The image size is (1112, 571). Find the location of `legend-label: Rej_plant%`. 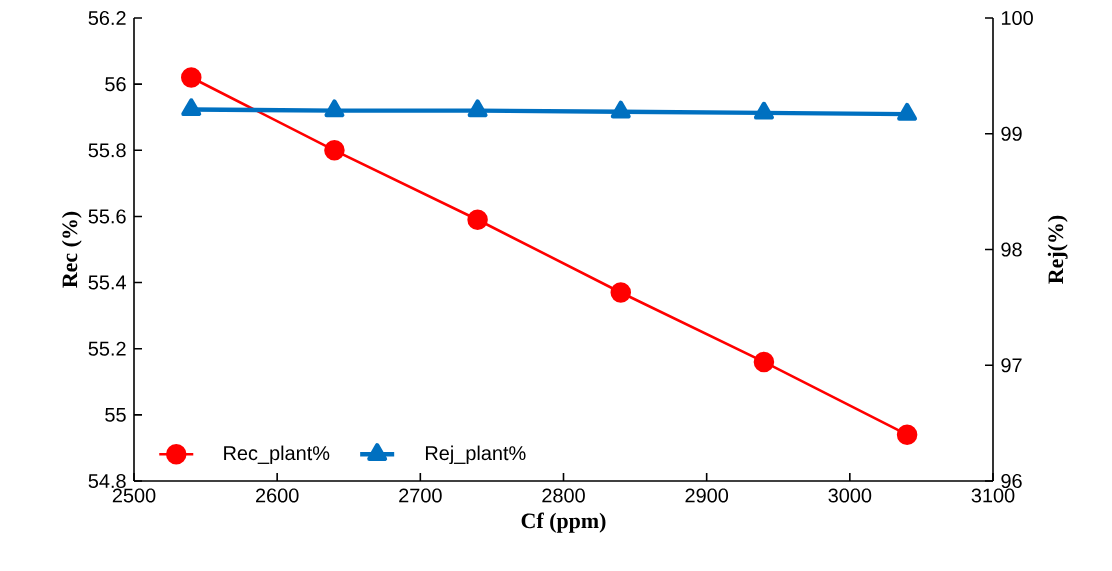

legend-label: Rej_plant% is located at coordinates (475, 455).